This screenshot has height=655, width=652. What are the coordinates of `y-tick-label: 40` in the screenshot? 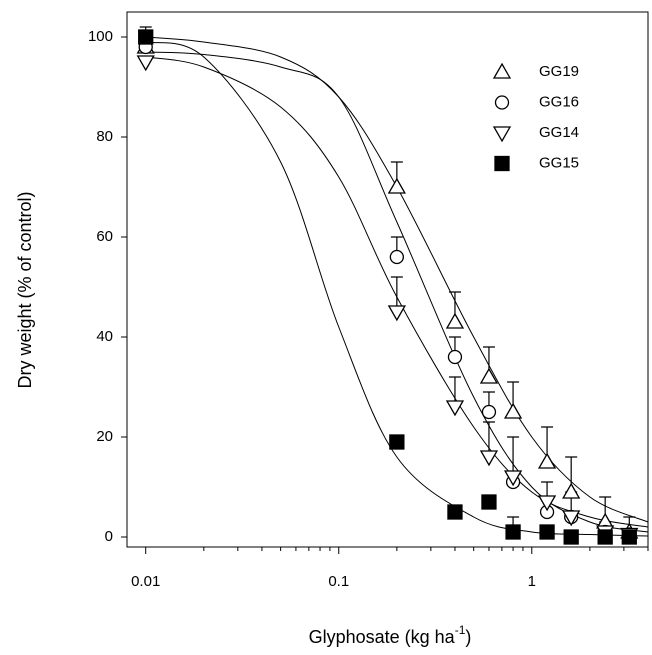 It's located at (104, 336).